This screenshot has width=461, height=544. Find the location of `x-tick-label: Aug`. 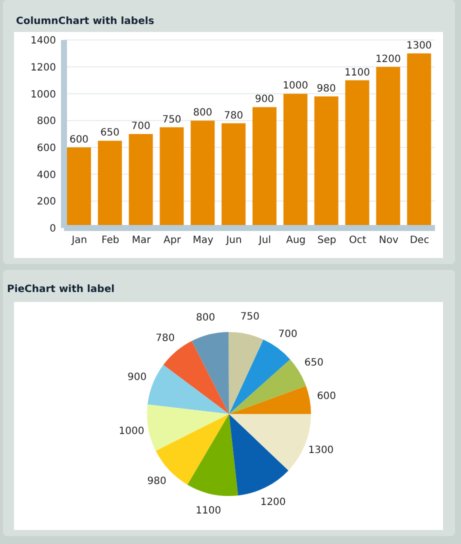

x-tick-label: Aug is located at coordinates (296, 240).